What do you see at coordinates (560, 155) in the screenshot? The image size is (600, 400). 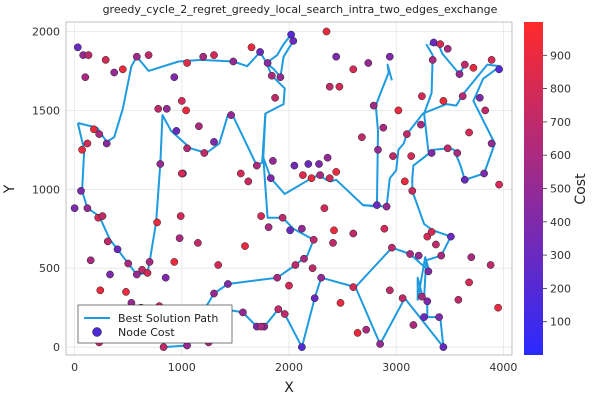 I see `colorbar-tick-label-5: 600` at bounding box center [560, 155].